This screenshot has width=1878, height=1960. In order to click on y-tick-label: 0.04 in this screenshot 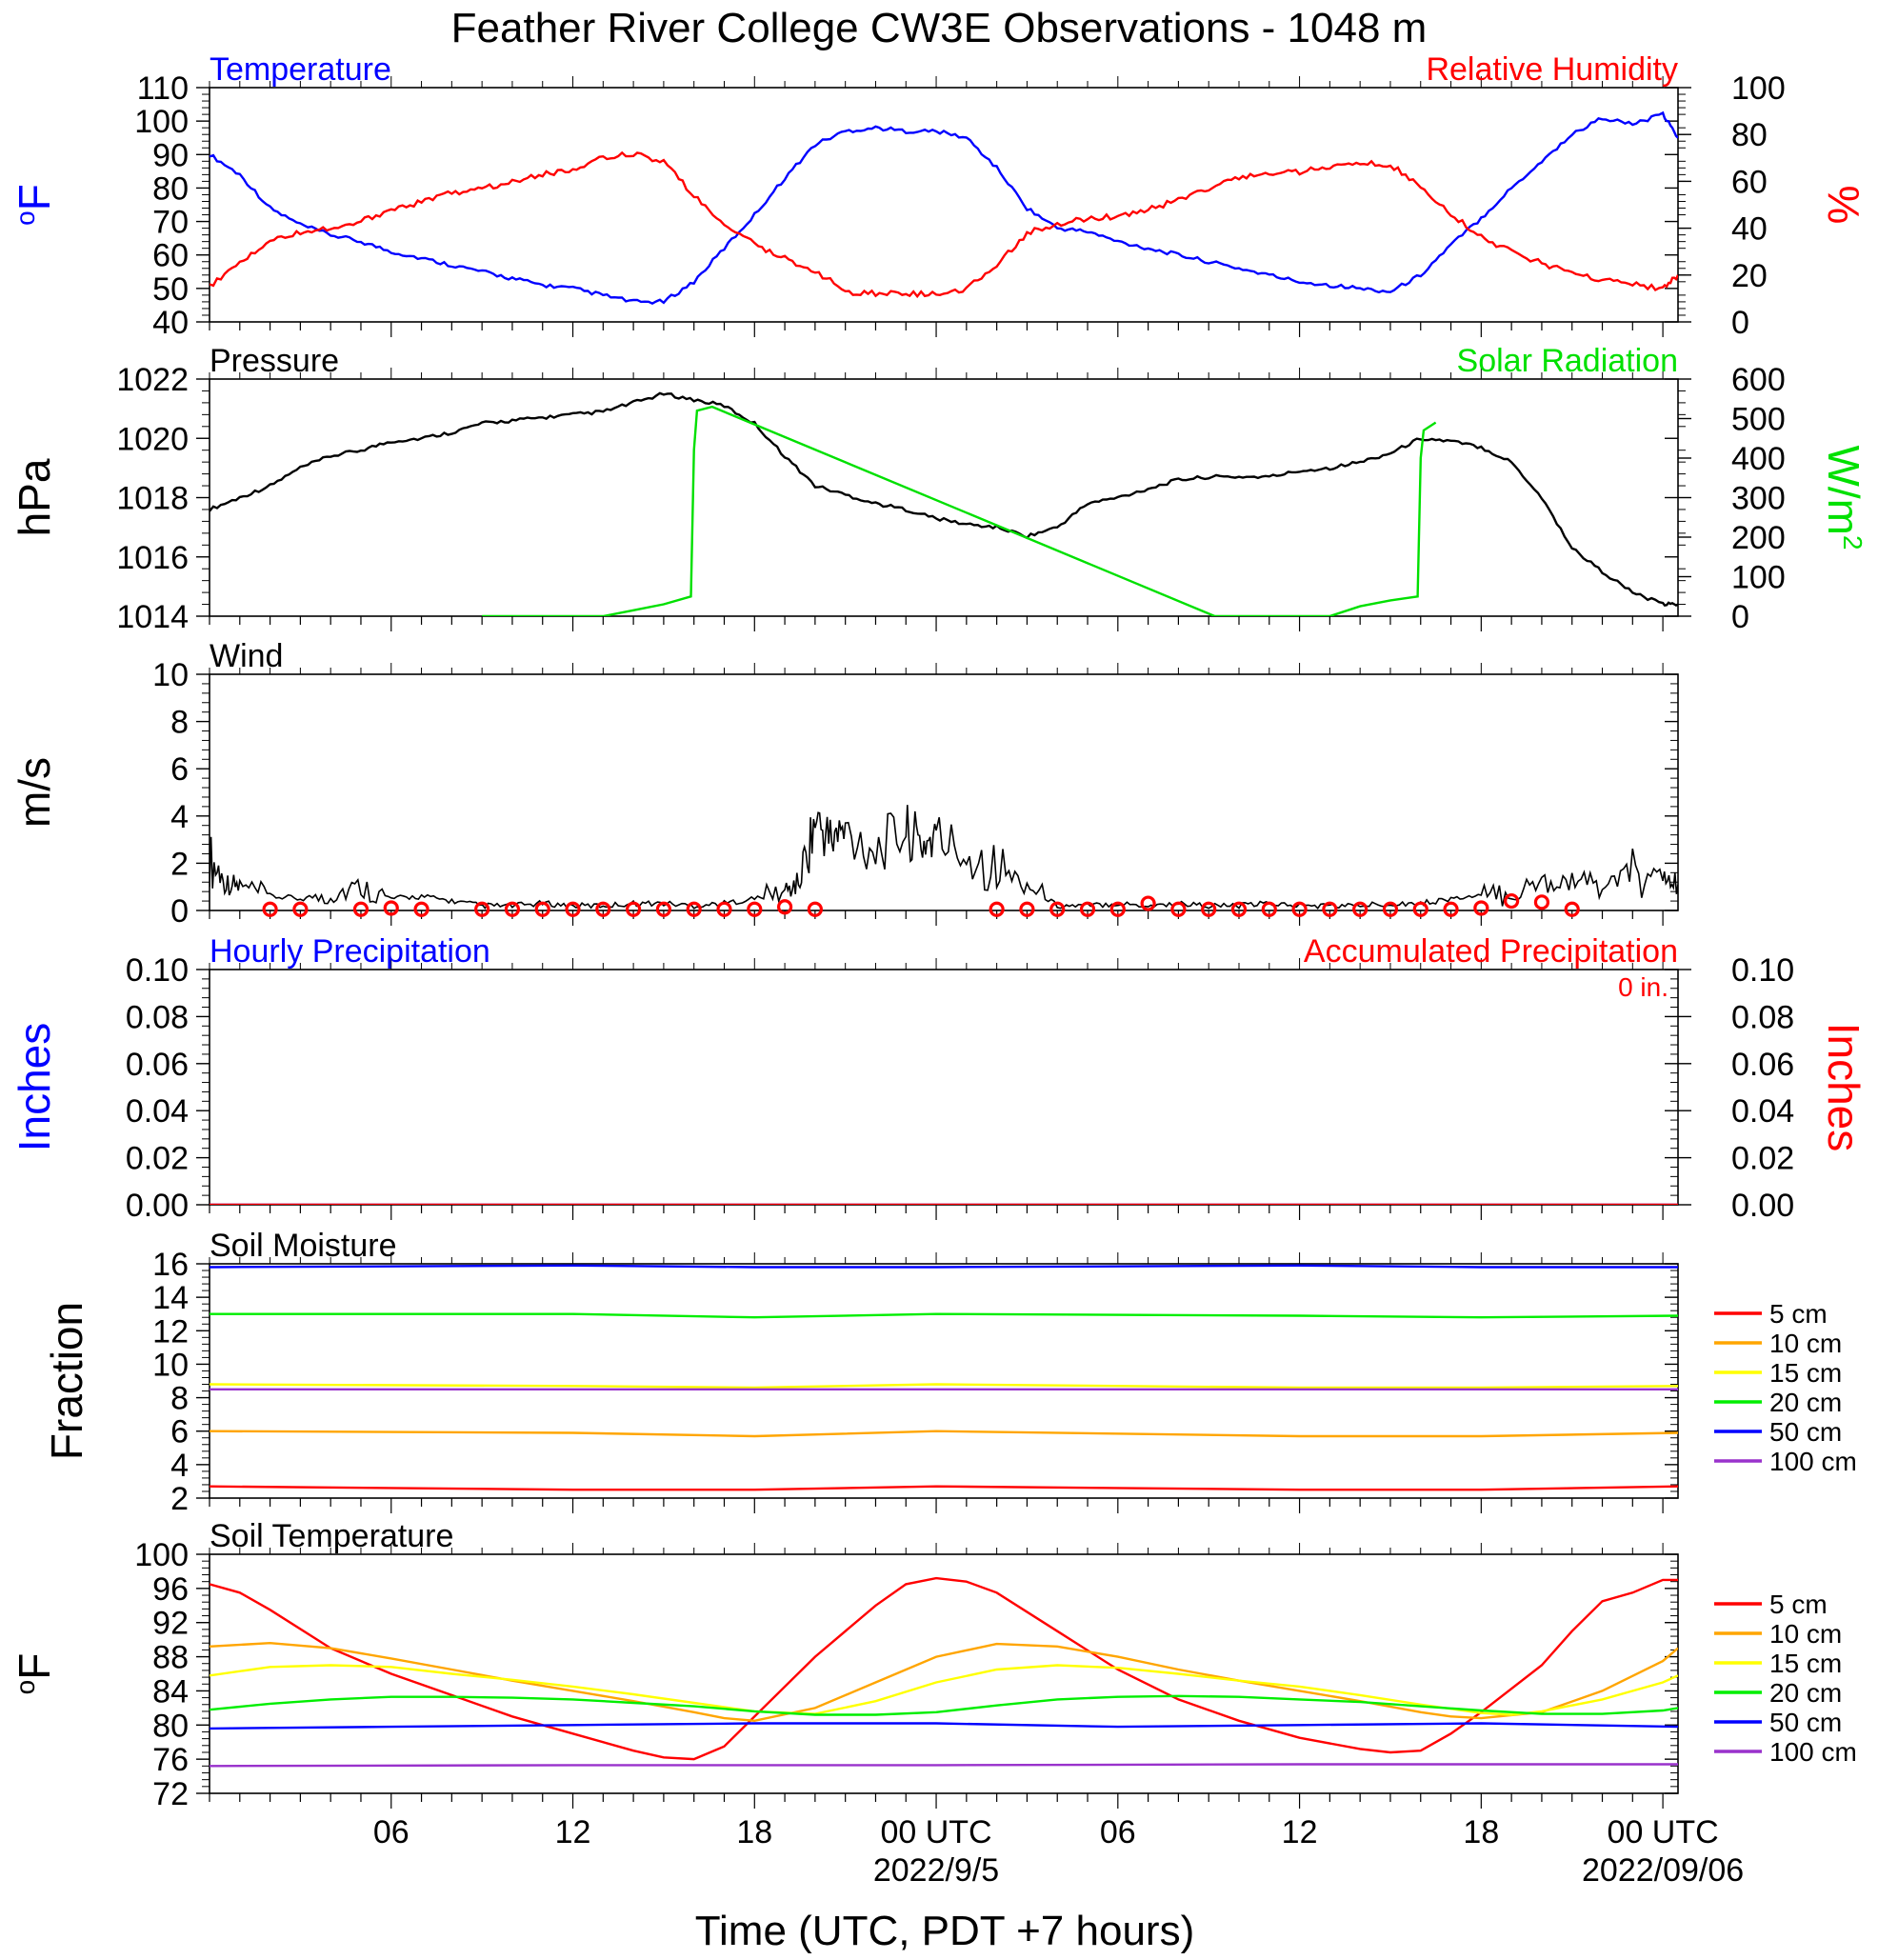, I will do `click(157, 1111)`.